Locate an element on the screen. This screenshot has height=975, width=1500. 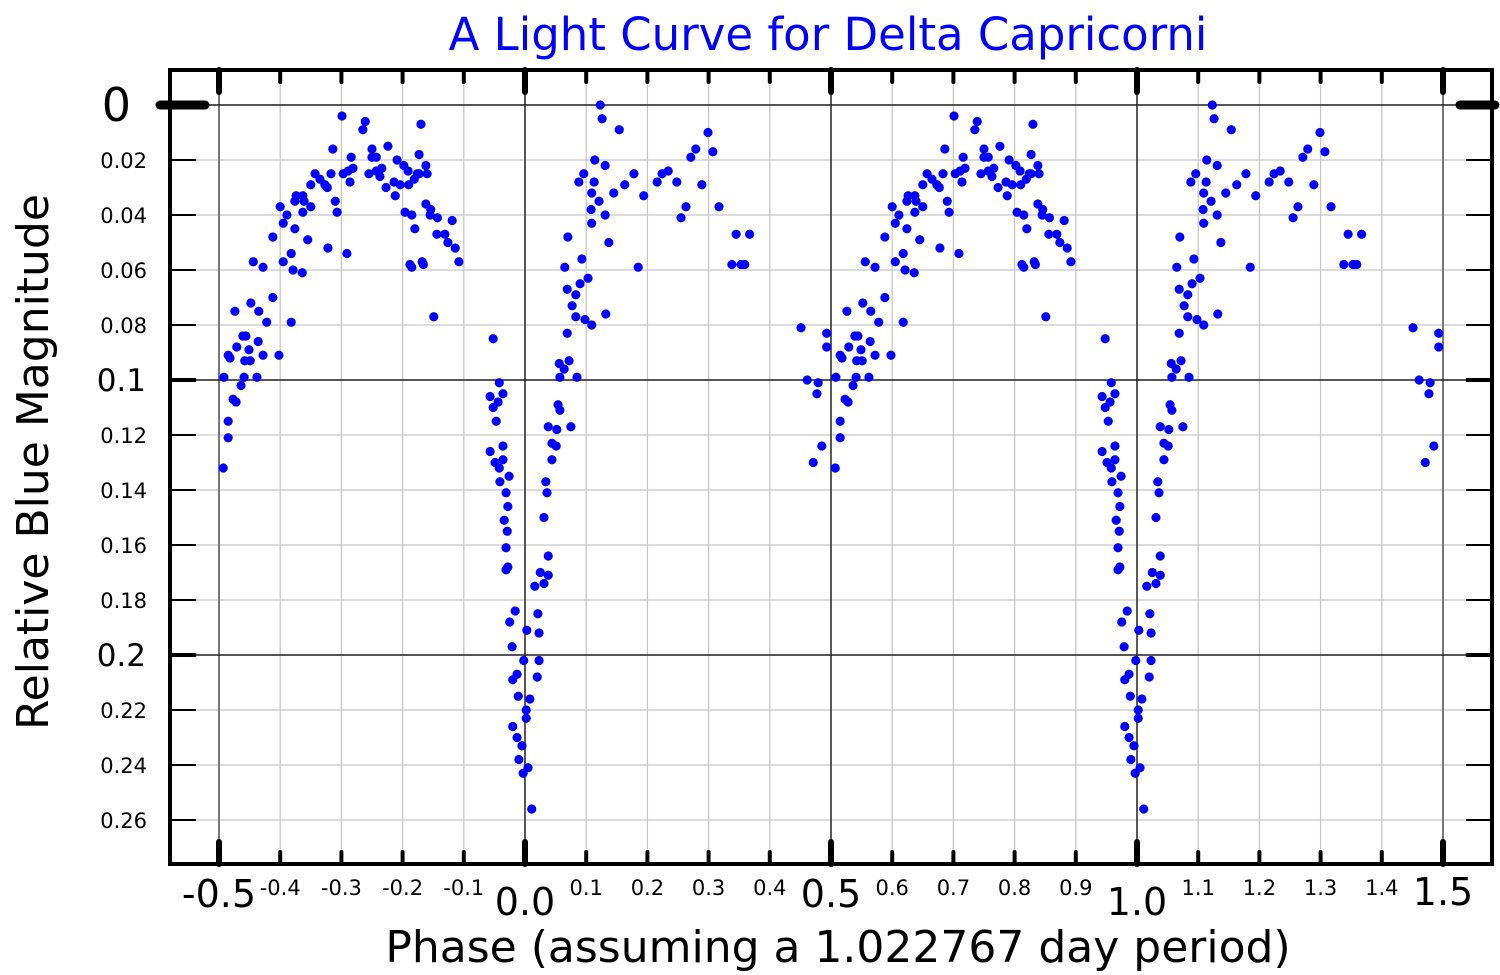
x-axis-label: Phase (assuming a 1.022767 day period) is located at coordinates (837, 947).